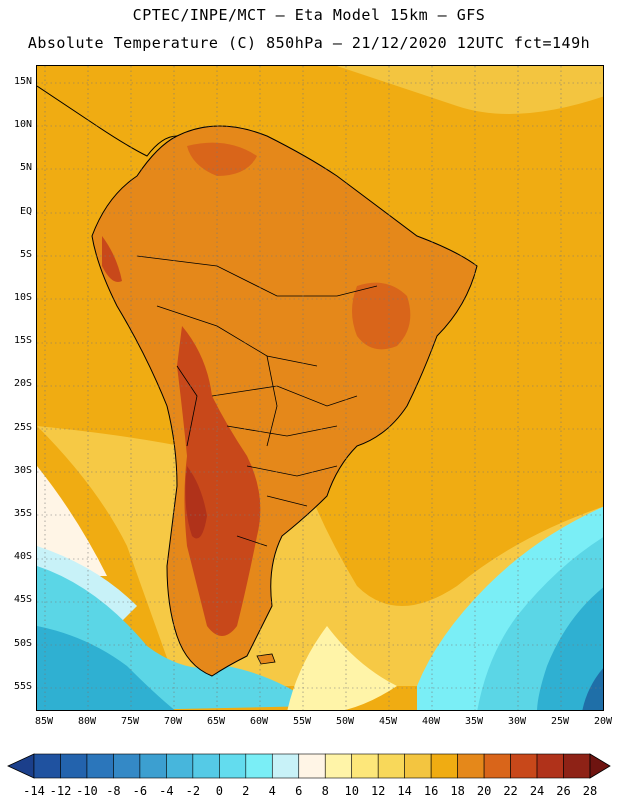  I want to click on legend-tick-label: 28, so click(590, 791).